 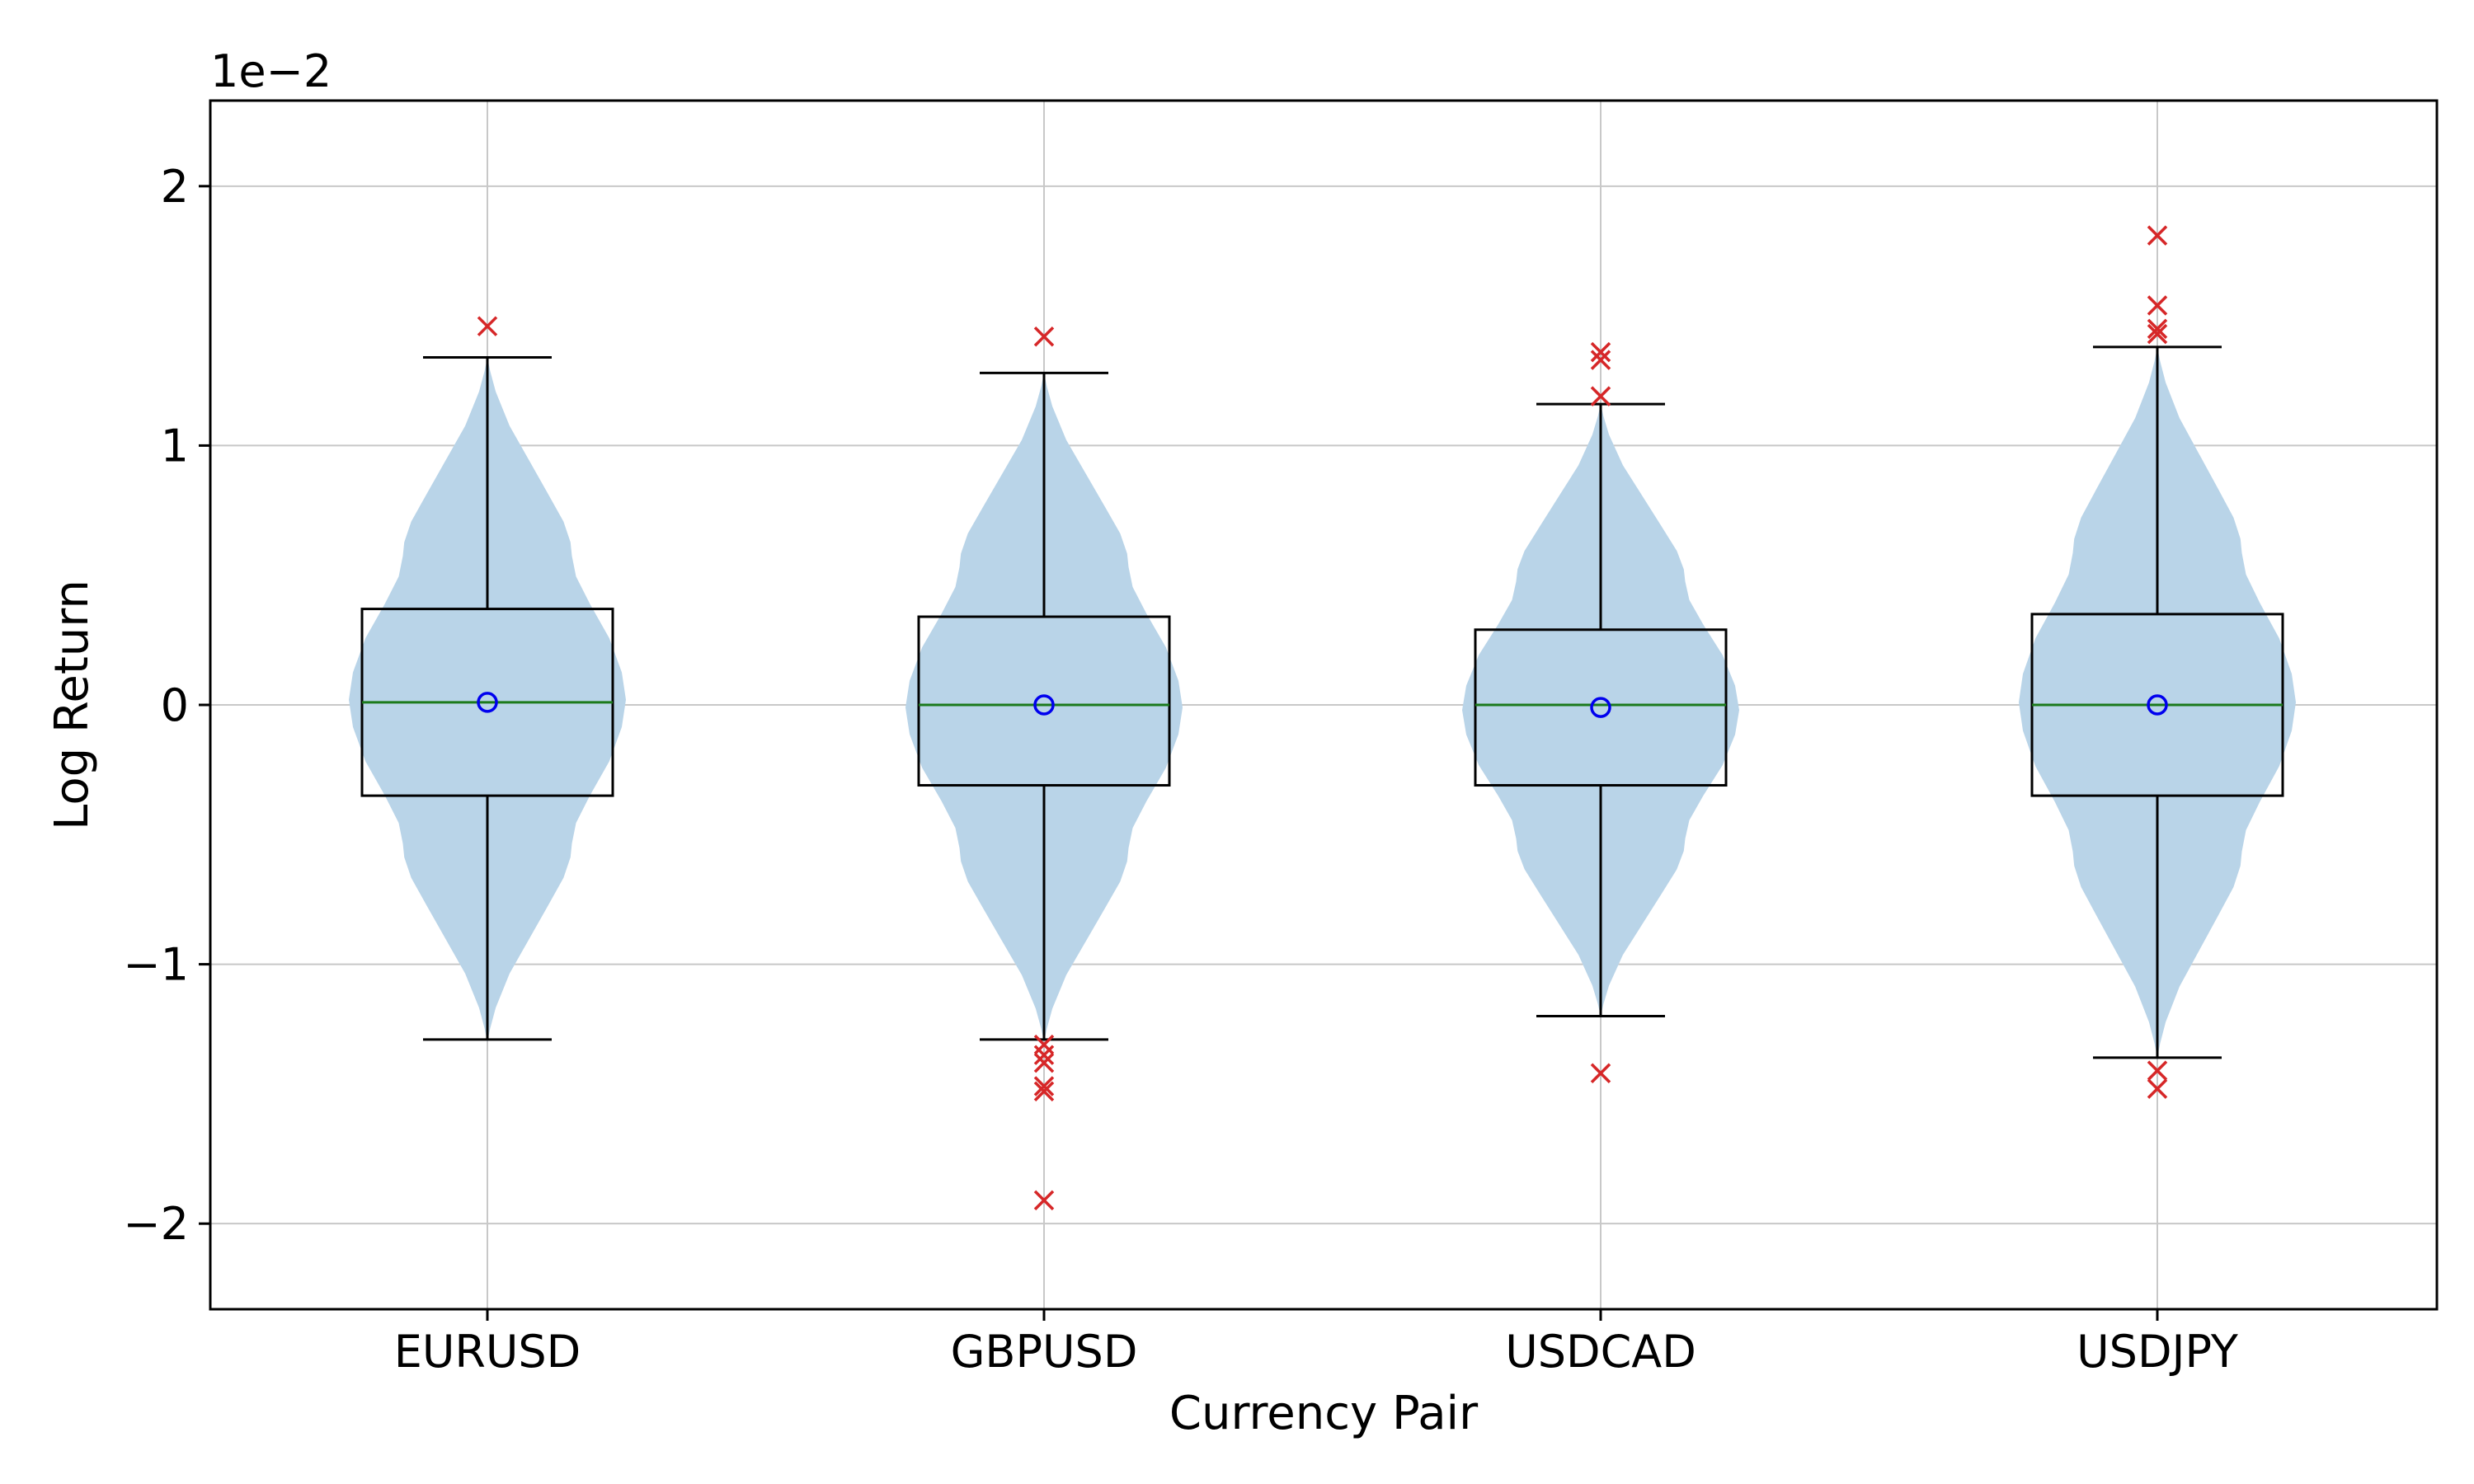 I want to click on x-tick-label: EURUSD, so click(x=487, y=1352).